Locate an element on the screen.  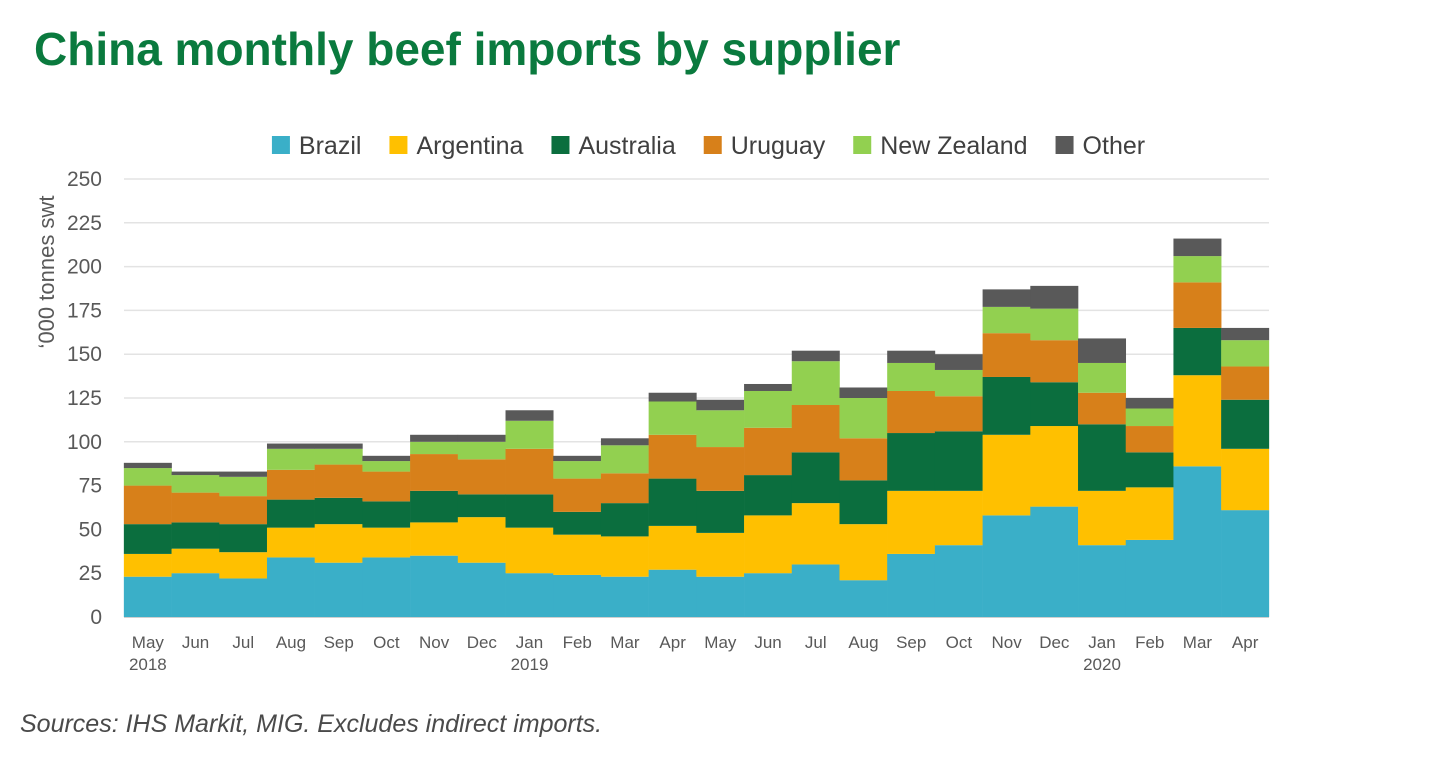
x-year-label: 2019 is located at coordinates (530, 664).